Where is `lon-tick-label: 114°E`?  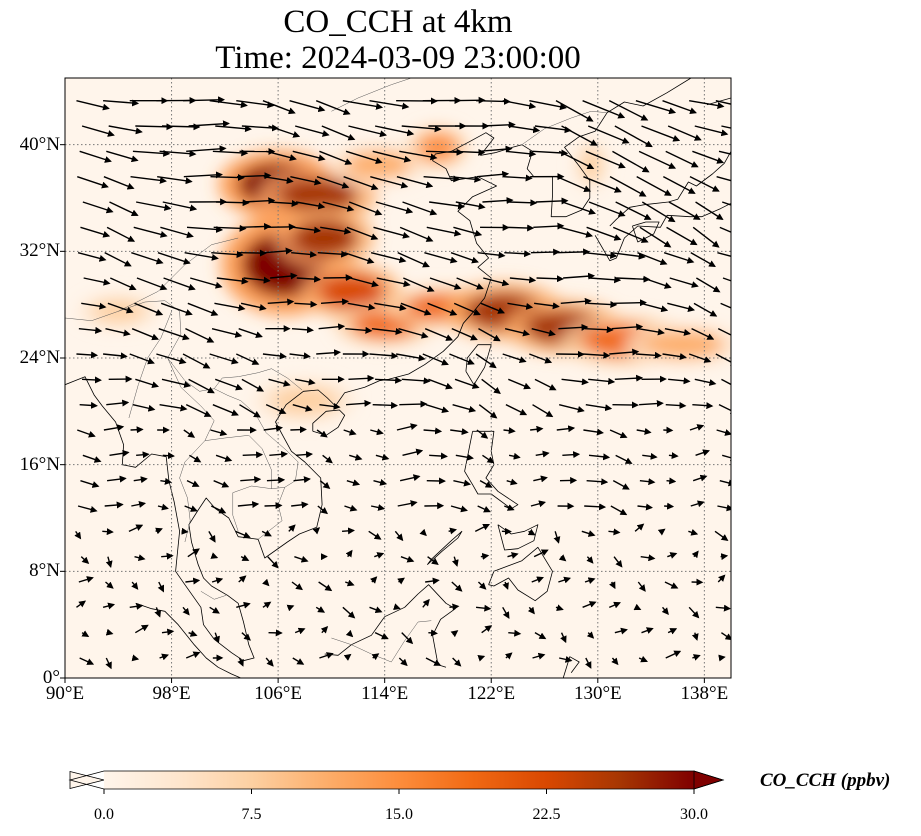
lon-tick-label: 114°E is located at coordinates (385, 693).